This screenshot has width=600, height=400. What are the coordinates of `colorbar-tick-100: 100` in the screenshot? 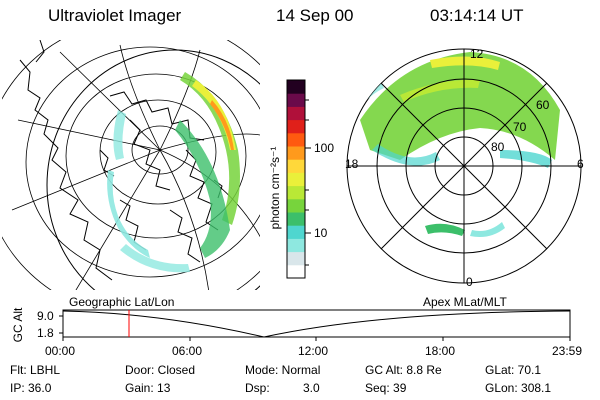 It's located at (324, 148).